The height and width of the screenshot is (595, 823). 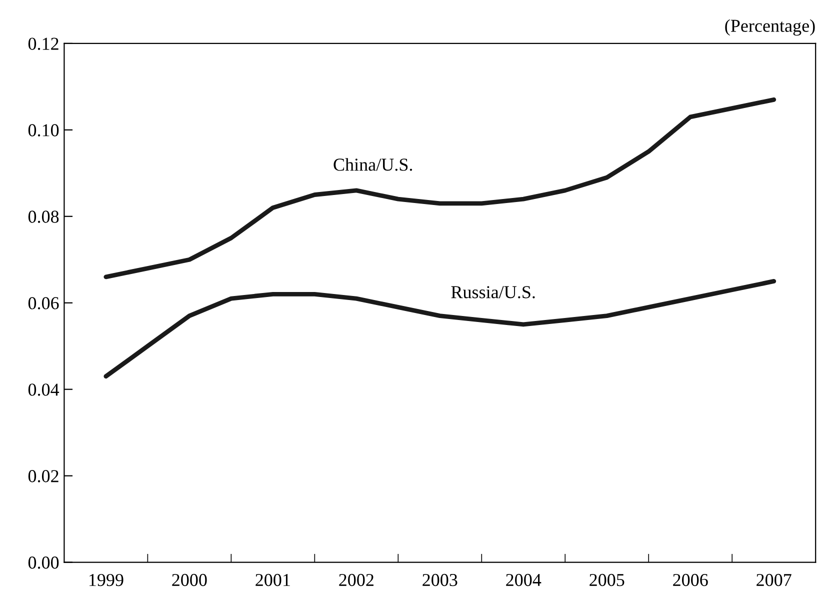 What do you see at coordinates (440, 329) in the screenshot?
I see `line-series` at bounding box center [440, 329].